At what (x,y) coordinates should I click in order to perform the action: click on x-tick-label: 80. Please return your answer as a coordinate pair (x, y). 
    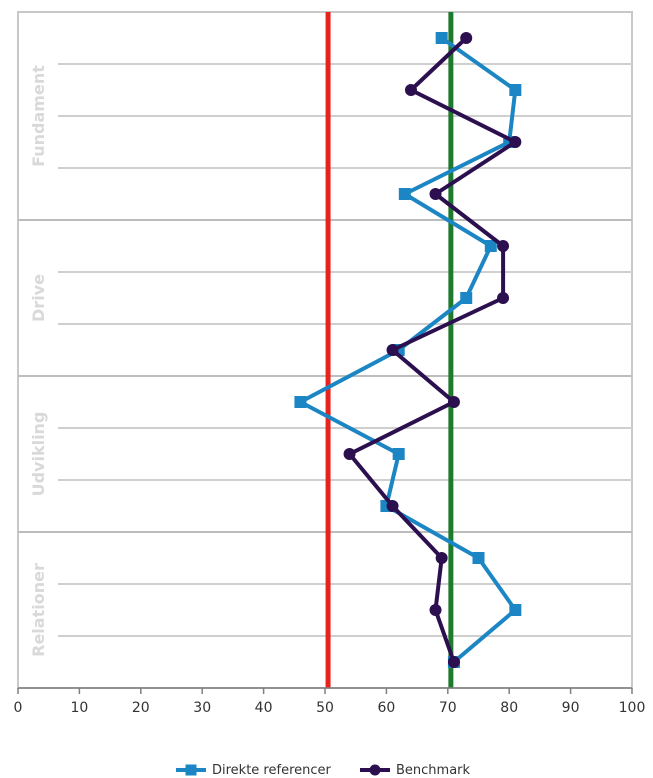
    Looking at the image, I should click on (509, 708).